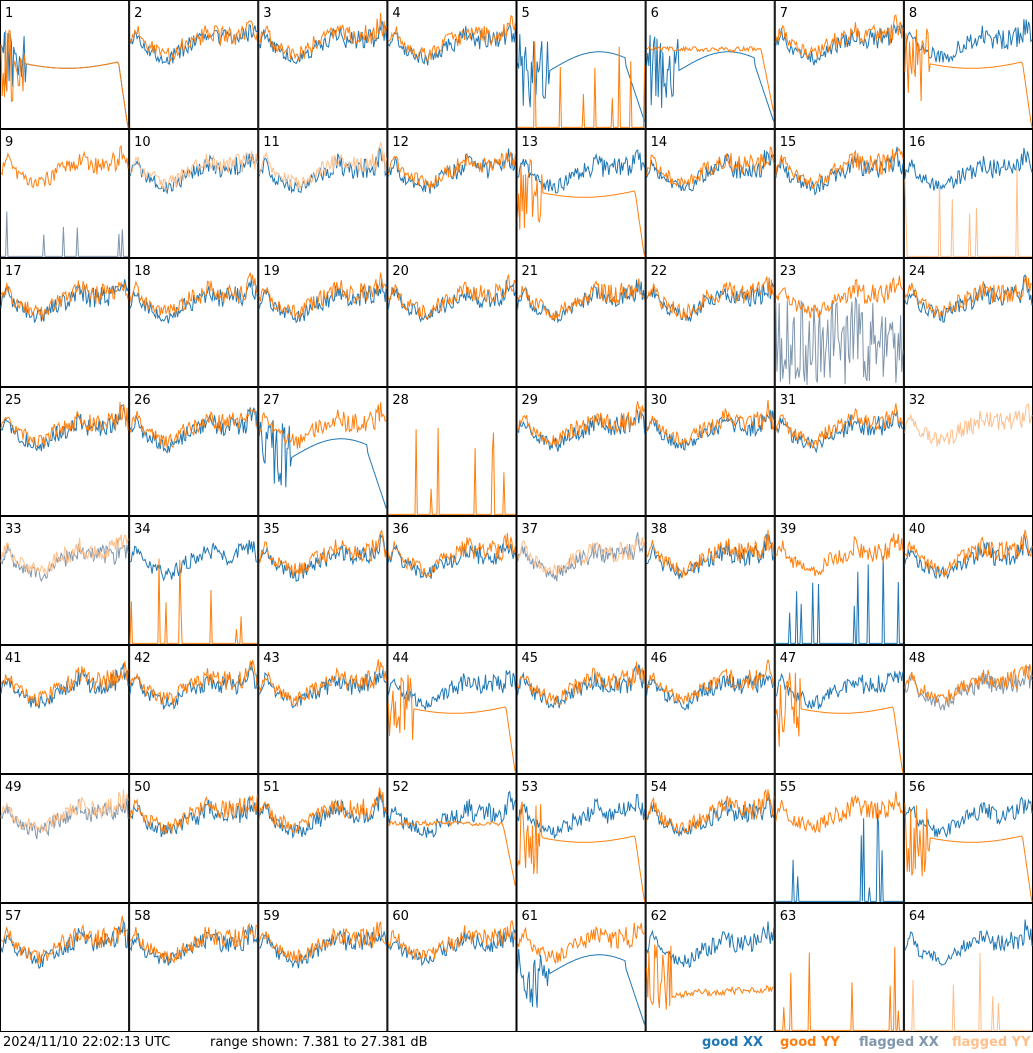 Image resolution: width=1033 pixels, height=1053 pixels. Describe the element at coordinates (917, 787) in the screenshot. I see `panel-label: 56` at that location.